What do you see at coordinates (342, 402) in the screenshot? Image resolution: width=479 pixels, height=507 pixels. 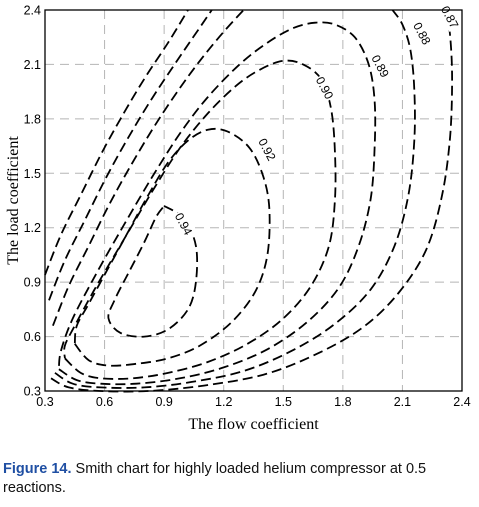 I see `x-tick-label: 1.8` at bounding box center [342, 402].